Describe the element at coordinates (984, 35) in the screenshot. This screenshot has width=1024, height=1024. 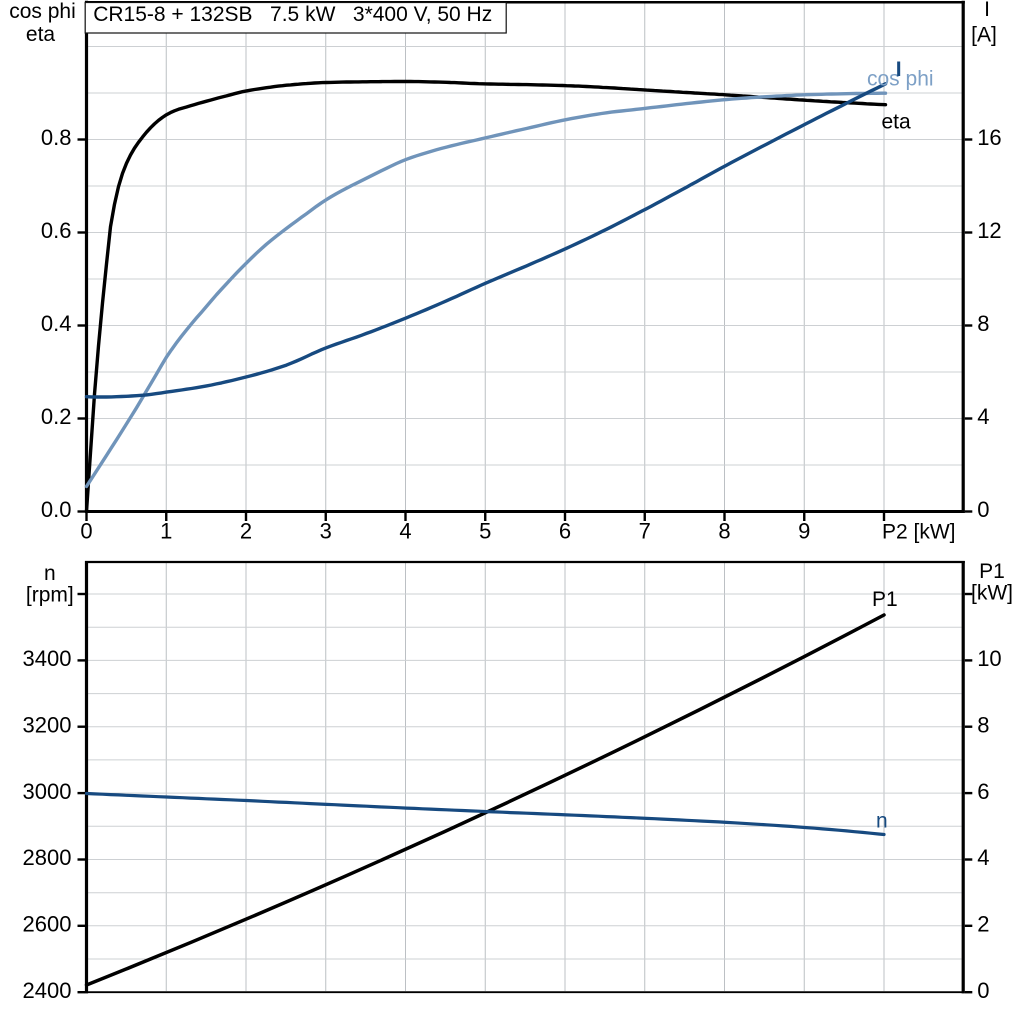
I see `svg-text: [A]` at that location.